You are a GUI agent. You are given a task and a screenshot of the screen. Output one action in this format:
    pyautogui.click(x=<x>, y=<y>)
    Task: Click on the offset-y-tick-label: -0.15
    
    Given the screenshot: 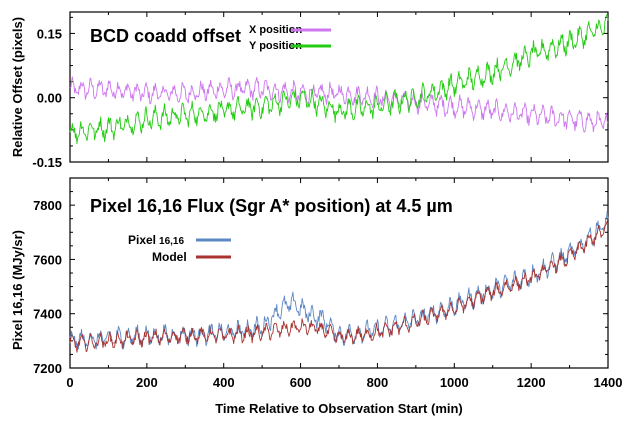 What is the action you would take?
    pyautogui.click(x=47, y=162)
    